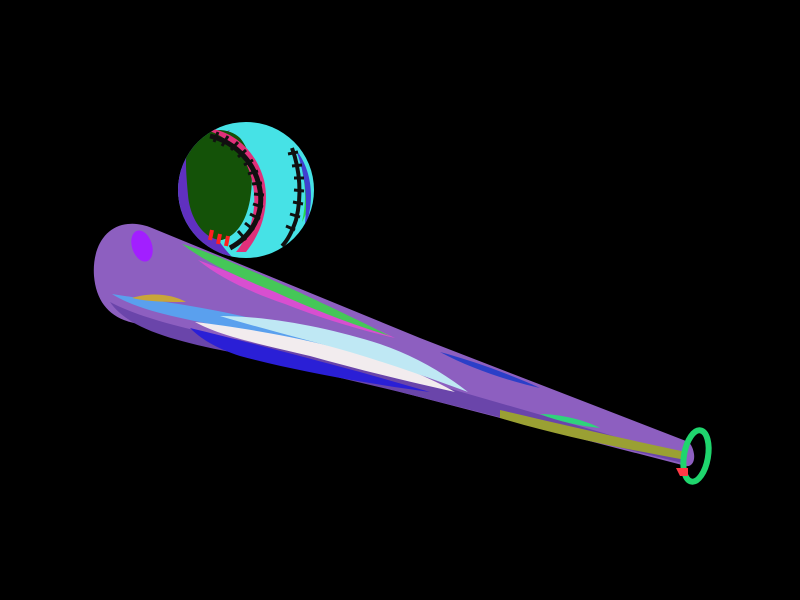 This screenshot has width=800, height=600. Describe the element at coordinates (593, 435) in the screenshot. I see `bat-olive-stripe` at that location.